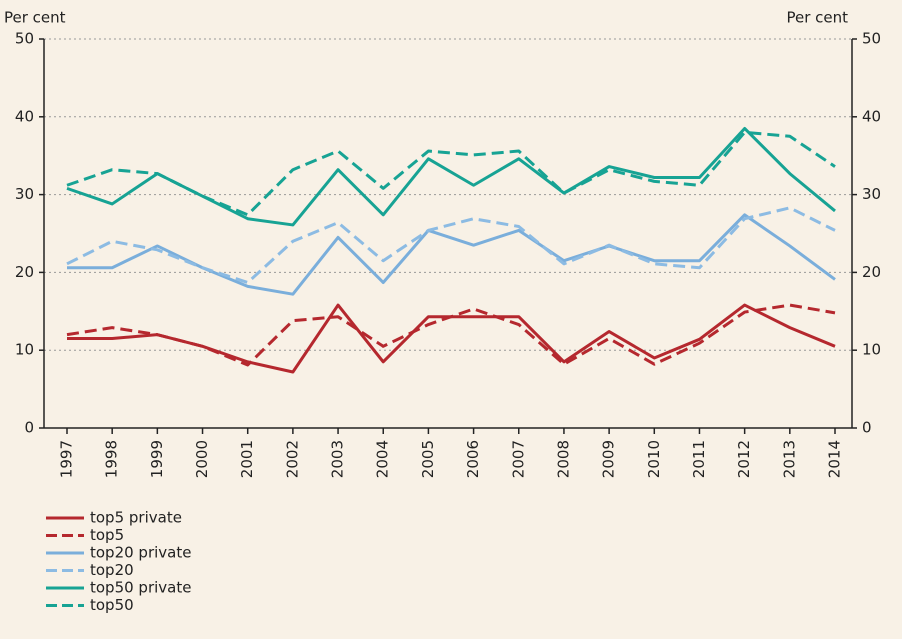 The width and height of the screenshot is (902, 639). Describe the element at coordinates (136, 518) in the screenshot. I see `legend-label: top5 private` at that location.